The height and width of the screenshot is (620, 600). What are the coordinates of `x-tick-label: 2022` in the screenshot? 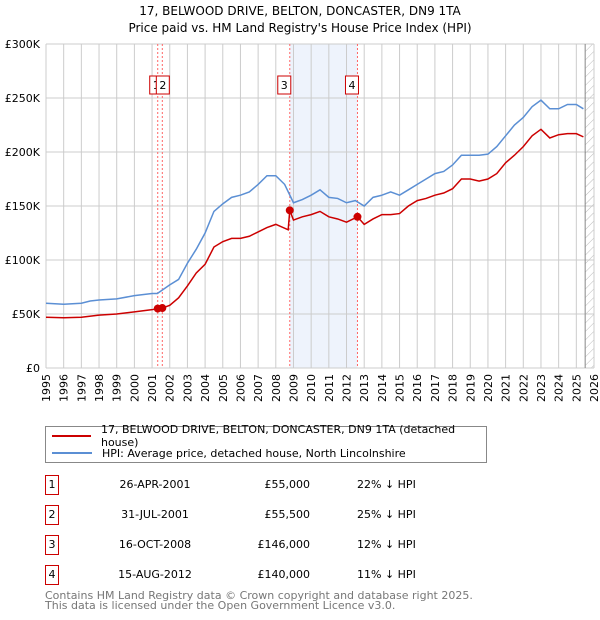 It's located at (523, 388).